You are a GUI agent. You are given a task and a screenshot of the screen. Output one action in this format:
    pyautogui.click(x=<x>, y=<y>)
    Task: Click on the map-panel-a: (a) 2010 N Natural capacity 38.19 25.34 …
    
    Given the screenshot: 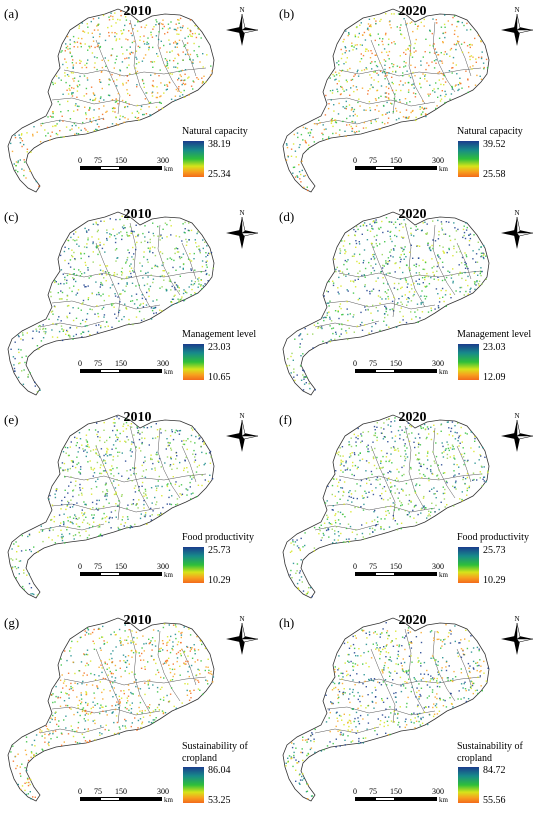 What is the action you would take?
    pyautogui.click(x=137, y=101)
    